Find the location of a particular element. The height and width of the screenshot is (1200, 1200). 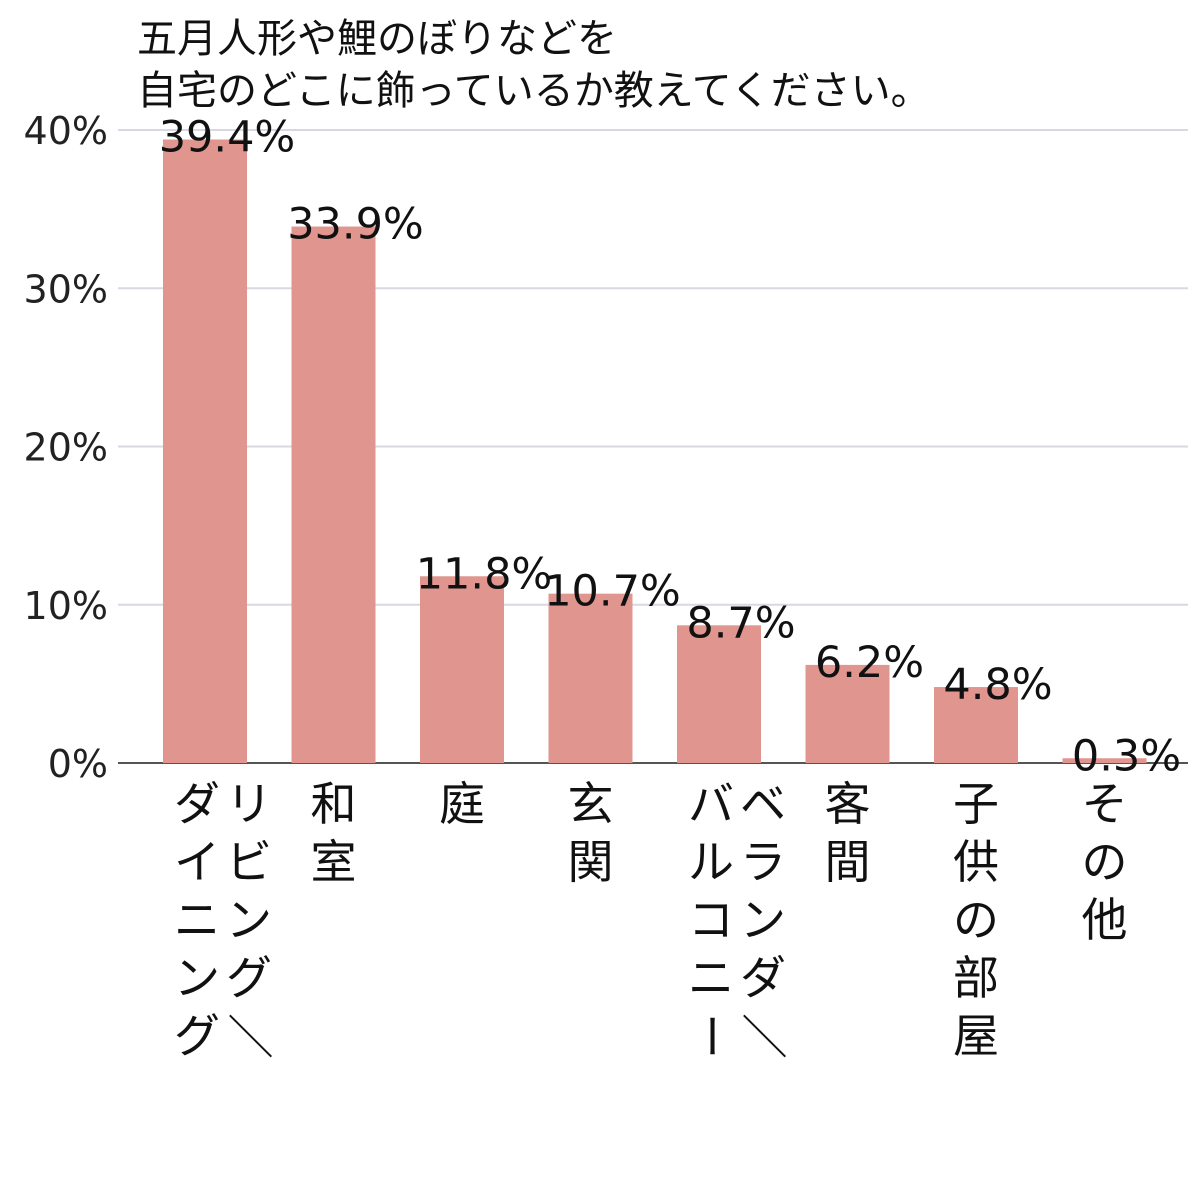

chart-title: 五月人形や鯉のぼりなどを 自宅のどこに飾っているか教えてください。 is located at coordinates (534, 65).